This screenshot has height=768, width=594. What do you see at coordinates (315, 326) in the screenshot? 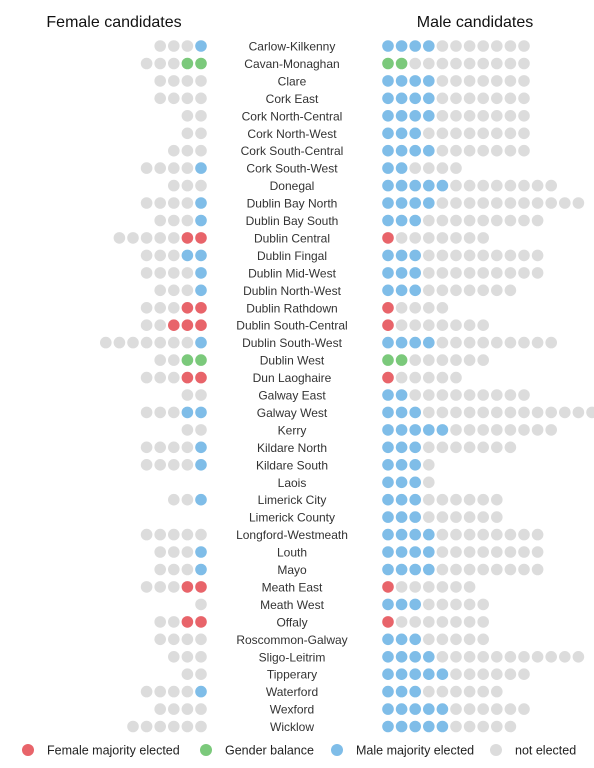
I see `row-dublin-south-central: Dublin South-Central` at bounding box center [315, 326].